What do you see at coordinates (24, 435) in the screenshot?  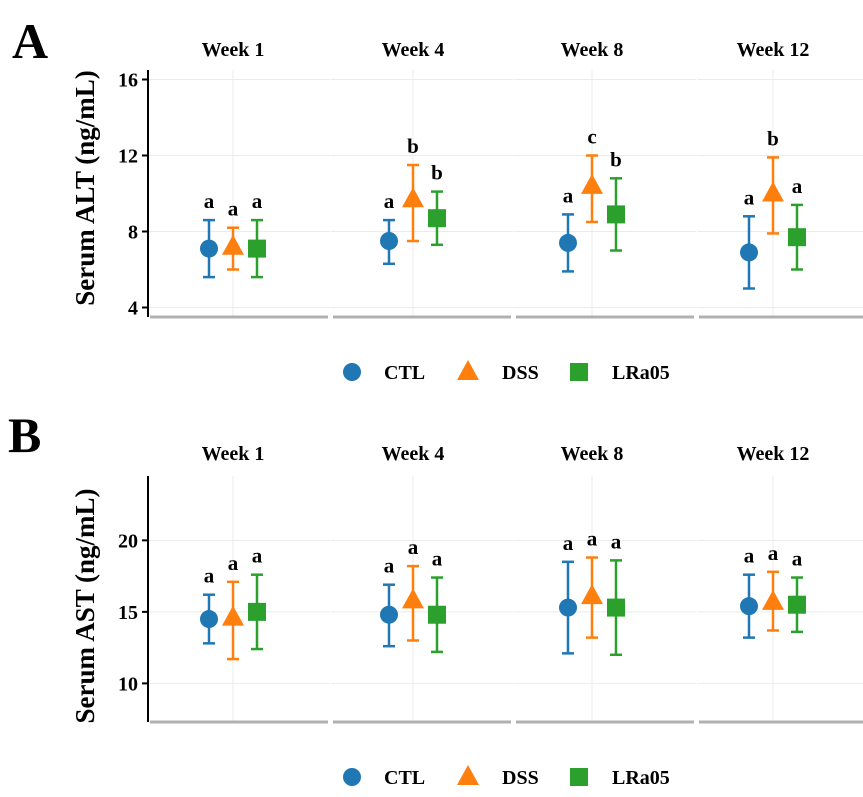 I see `panel-label: B` at bounding box center [24, 435].